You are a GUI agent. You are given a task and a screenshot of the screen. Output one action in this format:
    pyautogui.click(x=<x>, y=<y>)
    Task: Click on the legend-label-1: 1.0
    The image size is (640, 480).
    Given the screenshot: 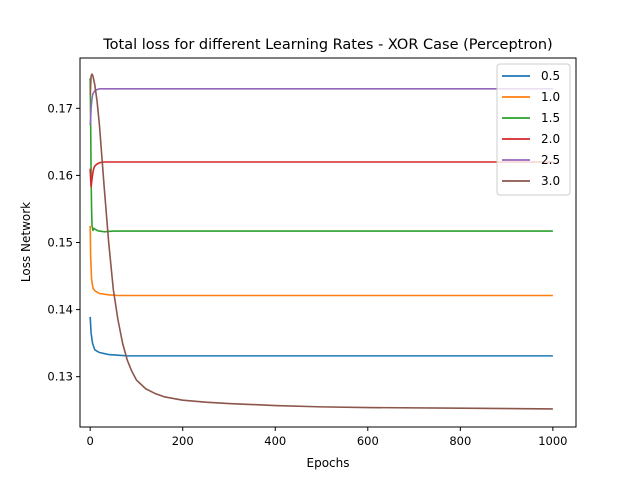 What is the action you would take?
    pyautogui.click(x=550, y=97)
    